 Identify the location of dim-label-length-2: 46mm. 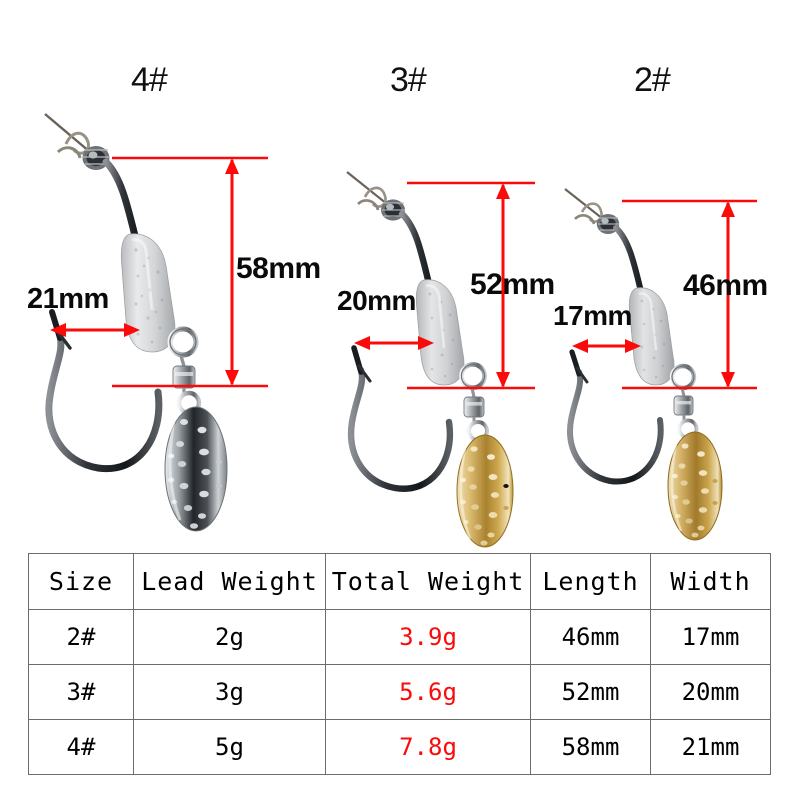
(725, 285).